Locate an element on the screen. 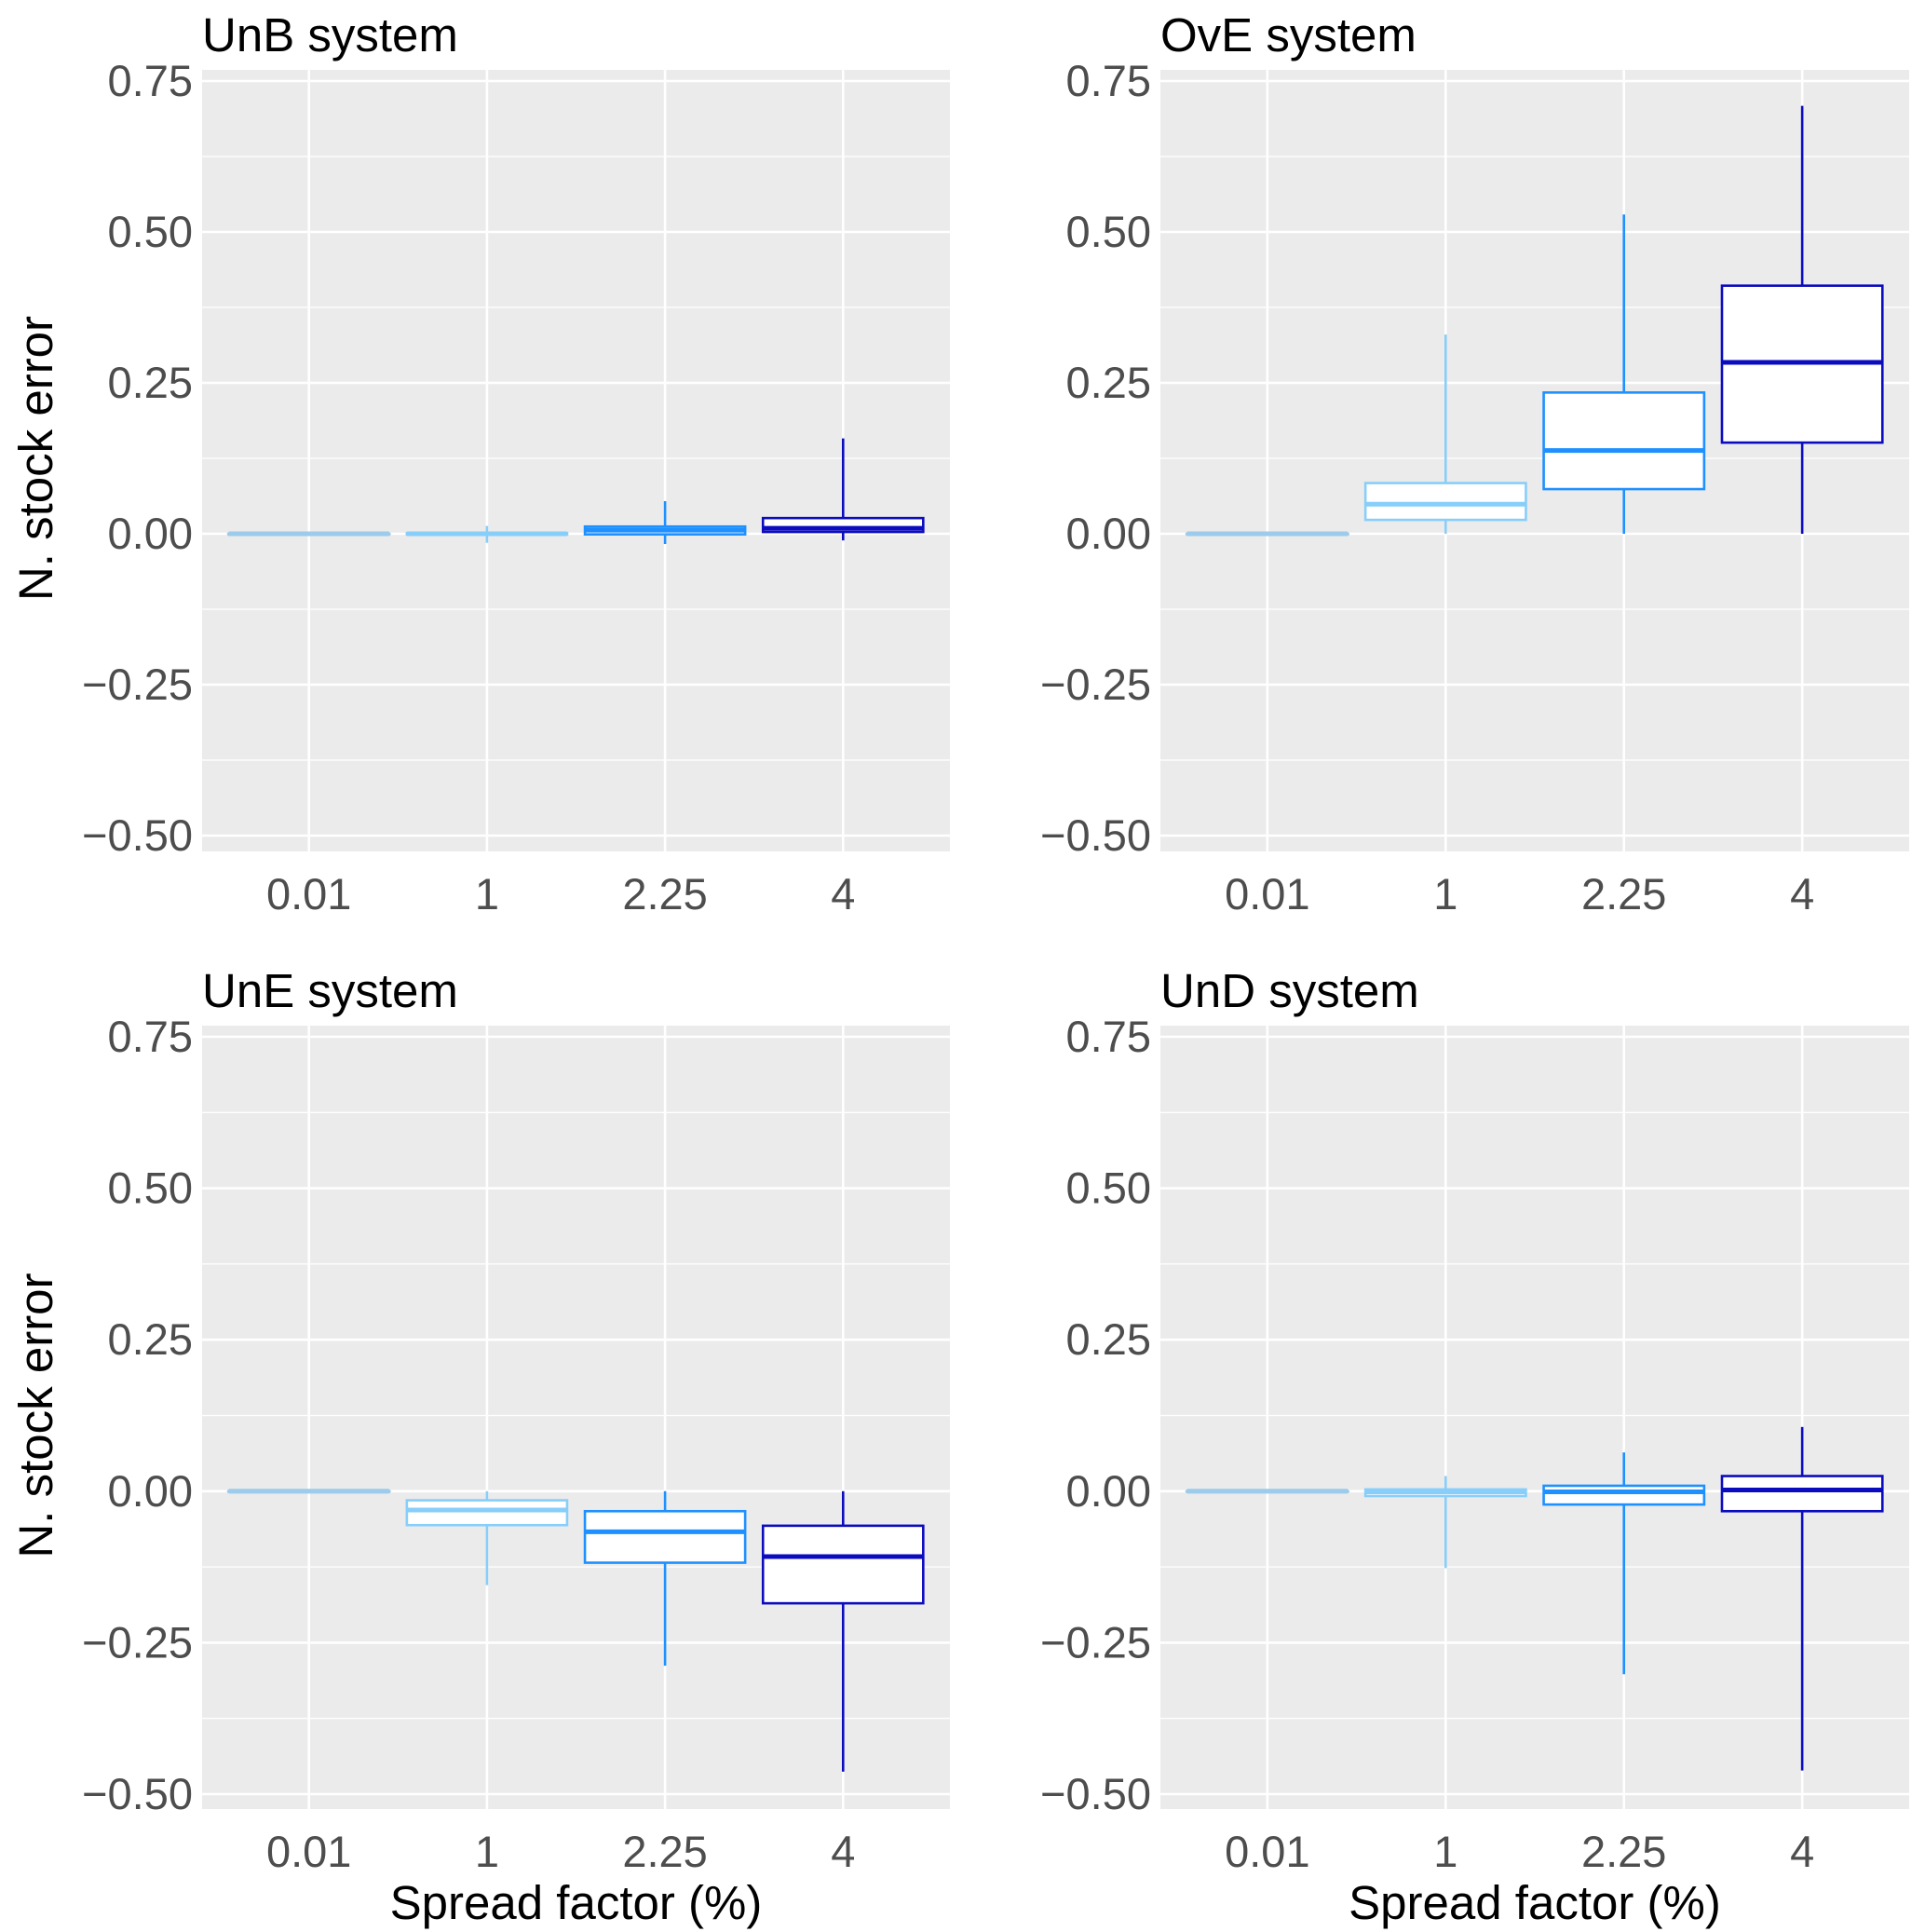 The image size is (1925, 1932). panel-title: UnD system is located at coordinates (1289, 991).